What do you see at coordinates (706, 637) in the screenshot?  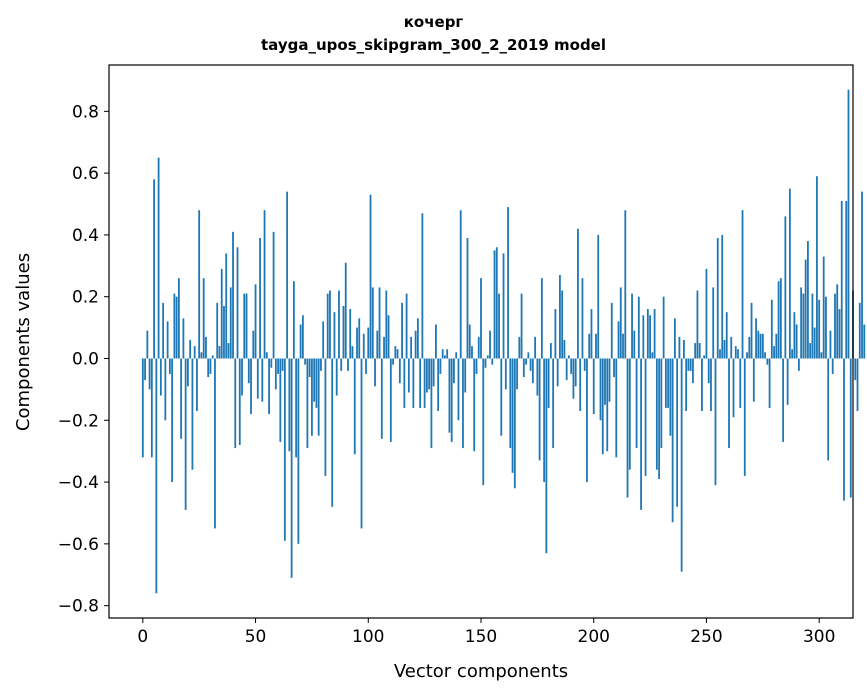 I see `x-tick-label: 250` at bounding box center [706, 637].